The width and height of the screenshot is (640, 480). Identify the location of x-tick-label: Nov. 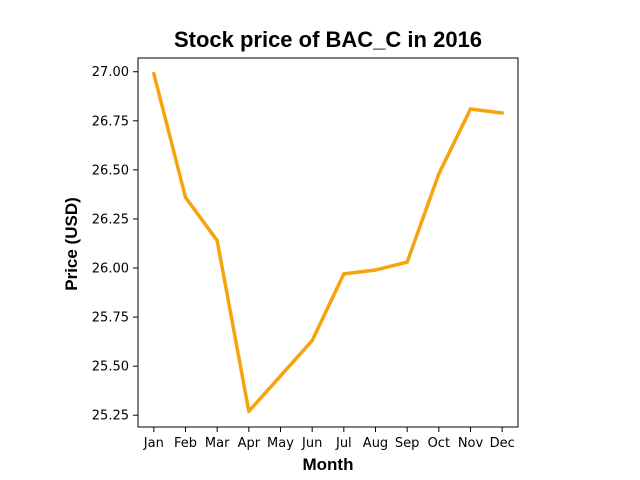
(471, 443).